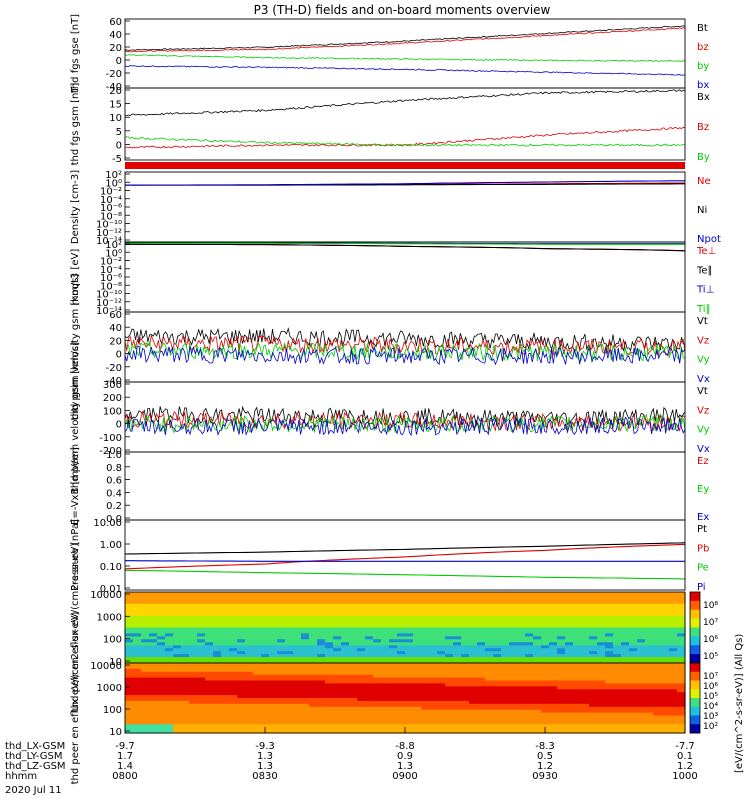 This screenshot has width=750, height=800. I want to click on y-tick-label: -40, so click(114, 381).